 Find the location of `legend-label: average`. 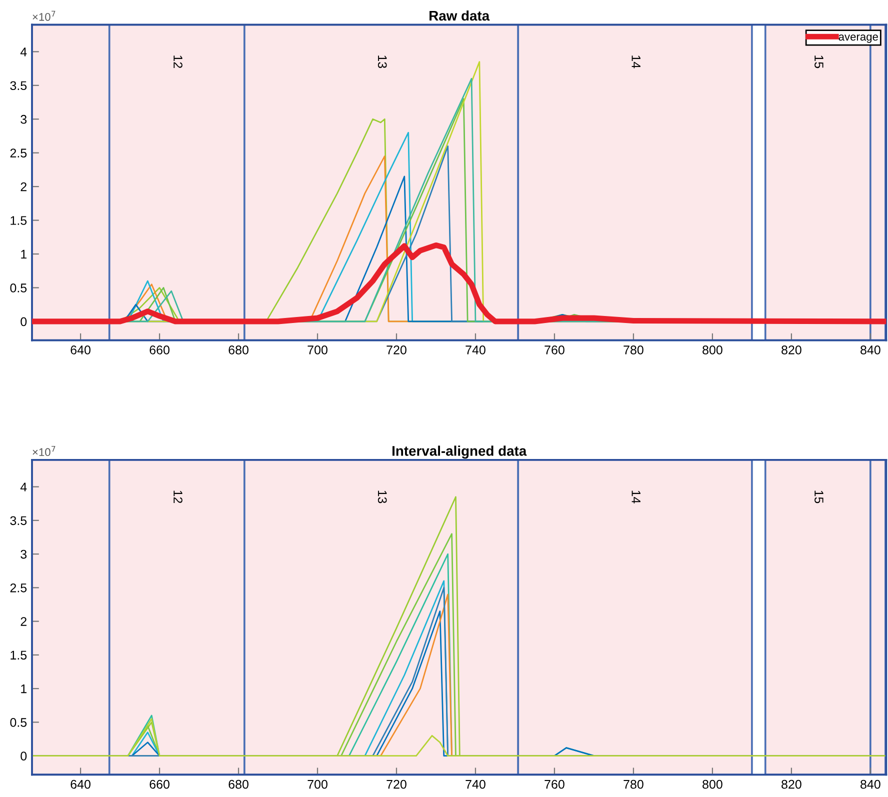

legend-label: average is located at coordinates (858, 38).